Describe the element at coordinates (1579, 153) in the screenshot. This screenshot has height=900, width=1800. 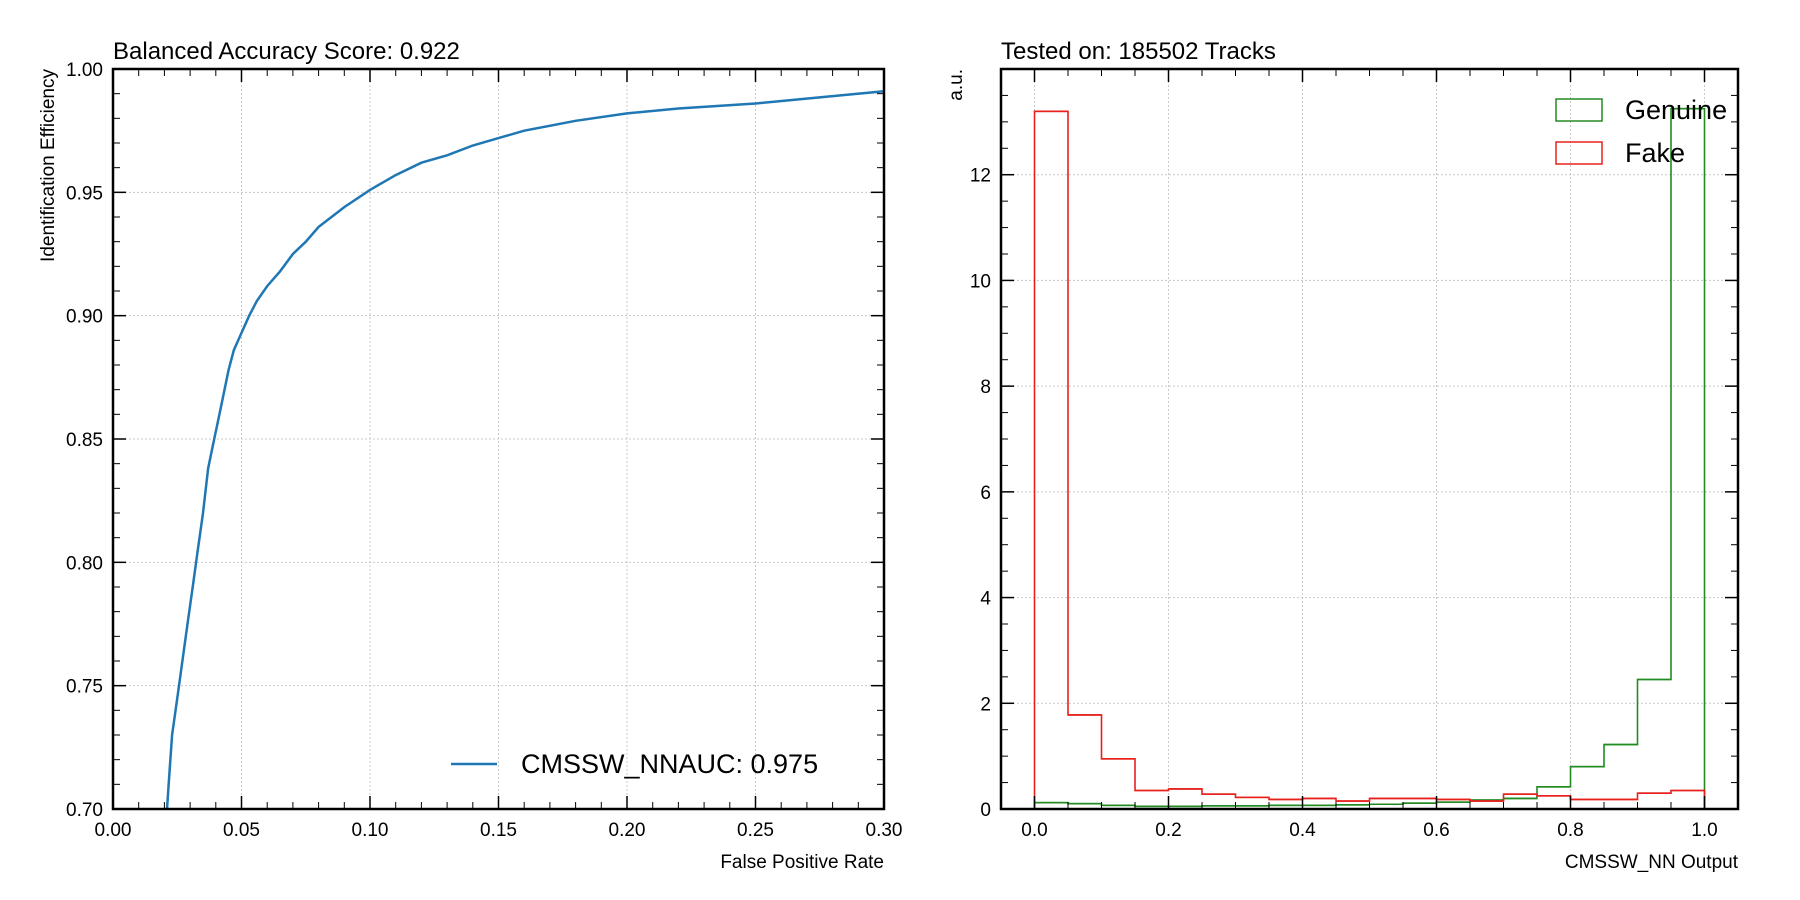
I see `legend-swatch-fake` at that location.